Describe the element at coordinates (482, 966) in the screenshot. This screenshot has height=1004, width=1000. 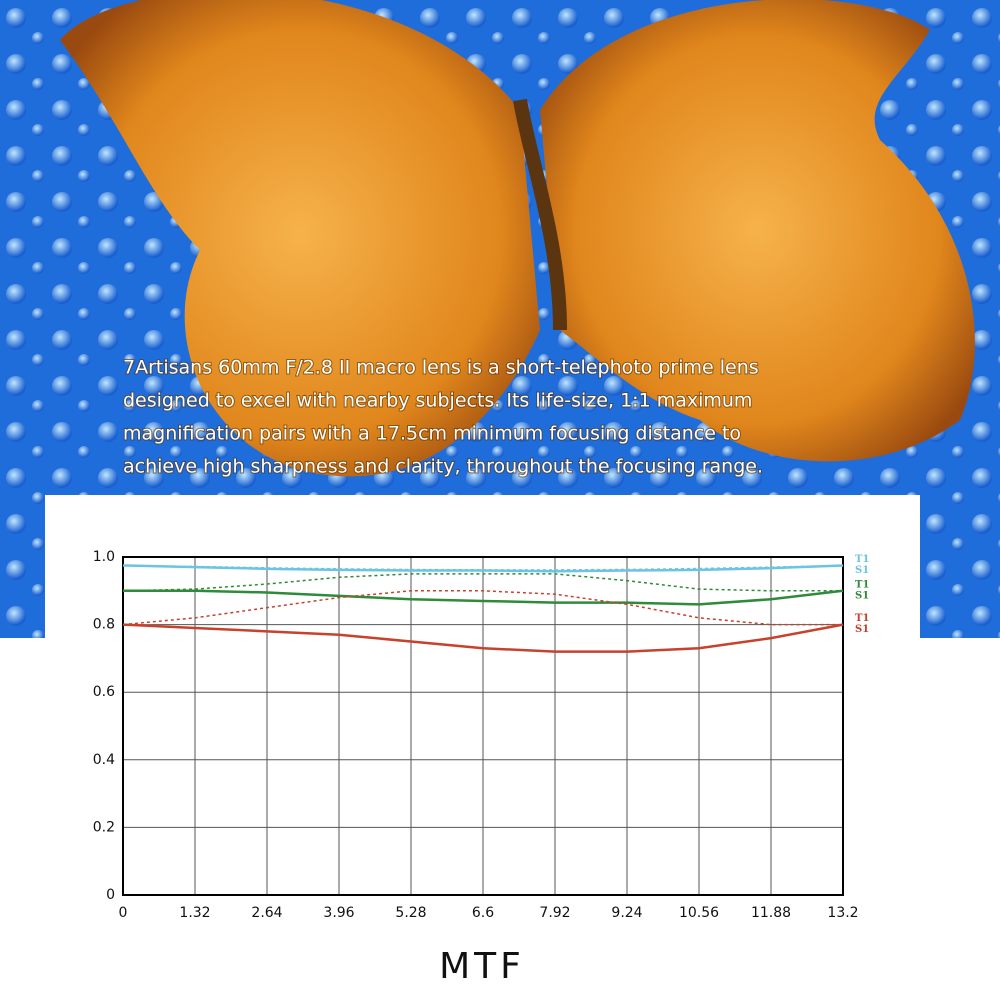
I see `chart-title: MTF` at that location.